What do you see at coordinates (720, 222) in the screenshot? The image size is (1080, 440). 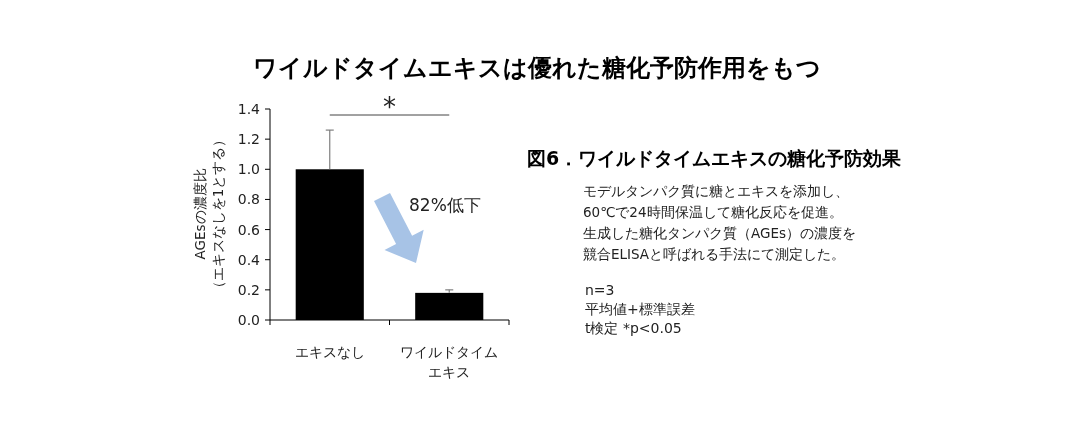 I see `text: モデルタンパク質に糖とエキスを添加し、60℃で24時間保温して糖化反応を促進。生成した糖化タンパク質（AGEs）の濃度を競合ELISAと呼ばれる手法にて測定した。` at bounding box center [720, 222].